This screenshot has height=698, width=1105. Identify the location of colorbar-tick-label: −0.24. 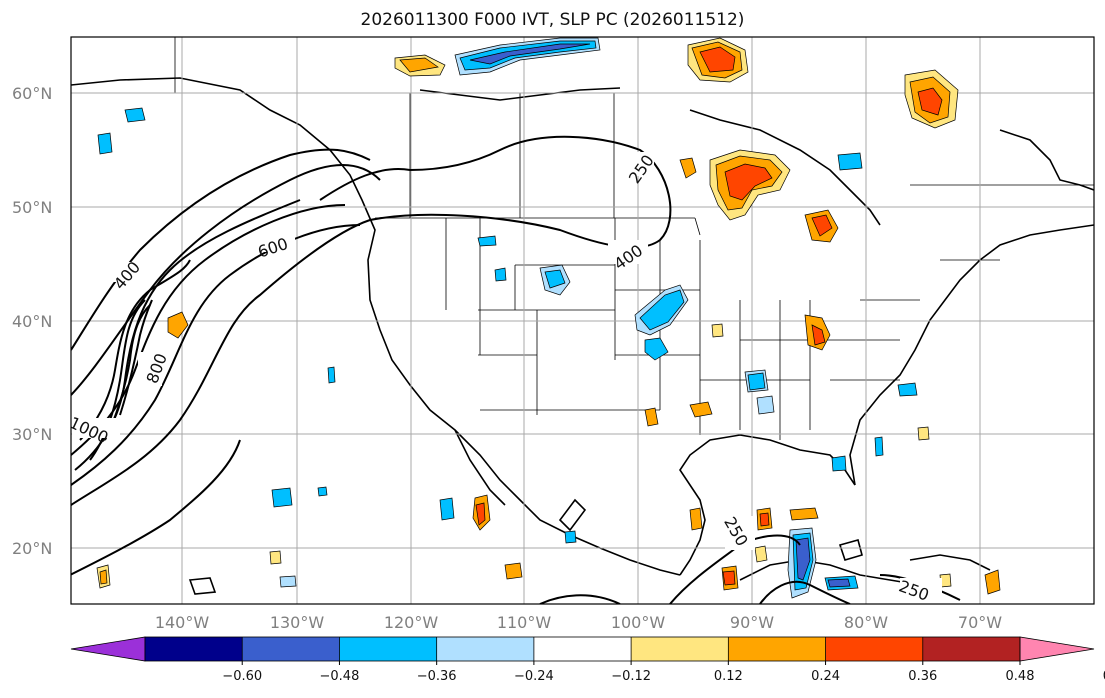
(534, 676).